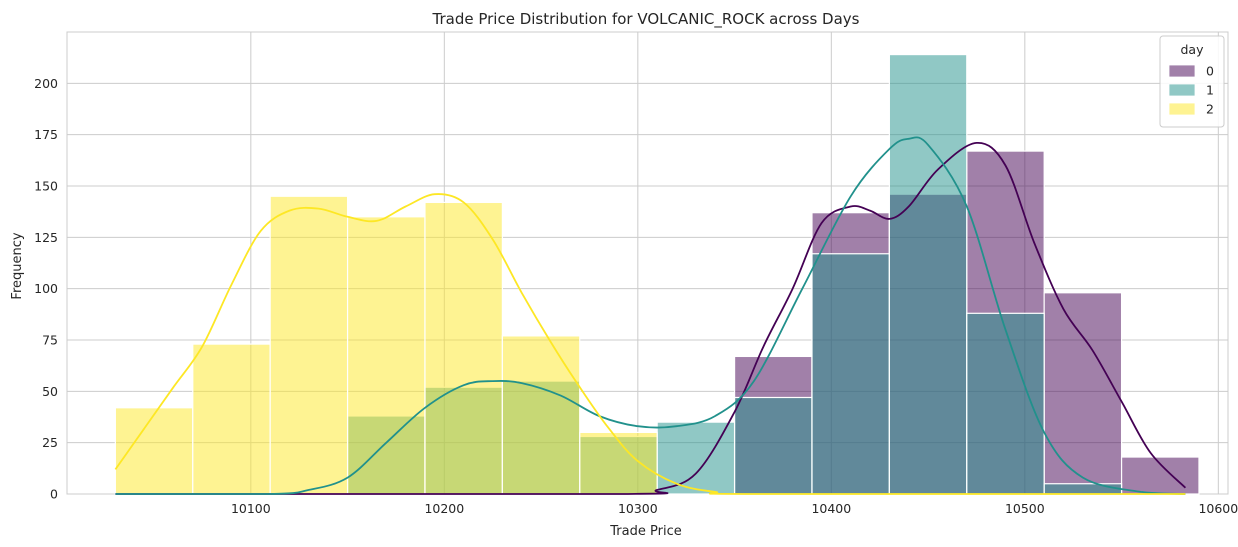 The height and width of the screenshot is (547, 1238). Describe the element at coordinates (1192, 81) in the screenshot. I see `legend: day 0 1 2` at that location.